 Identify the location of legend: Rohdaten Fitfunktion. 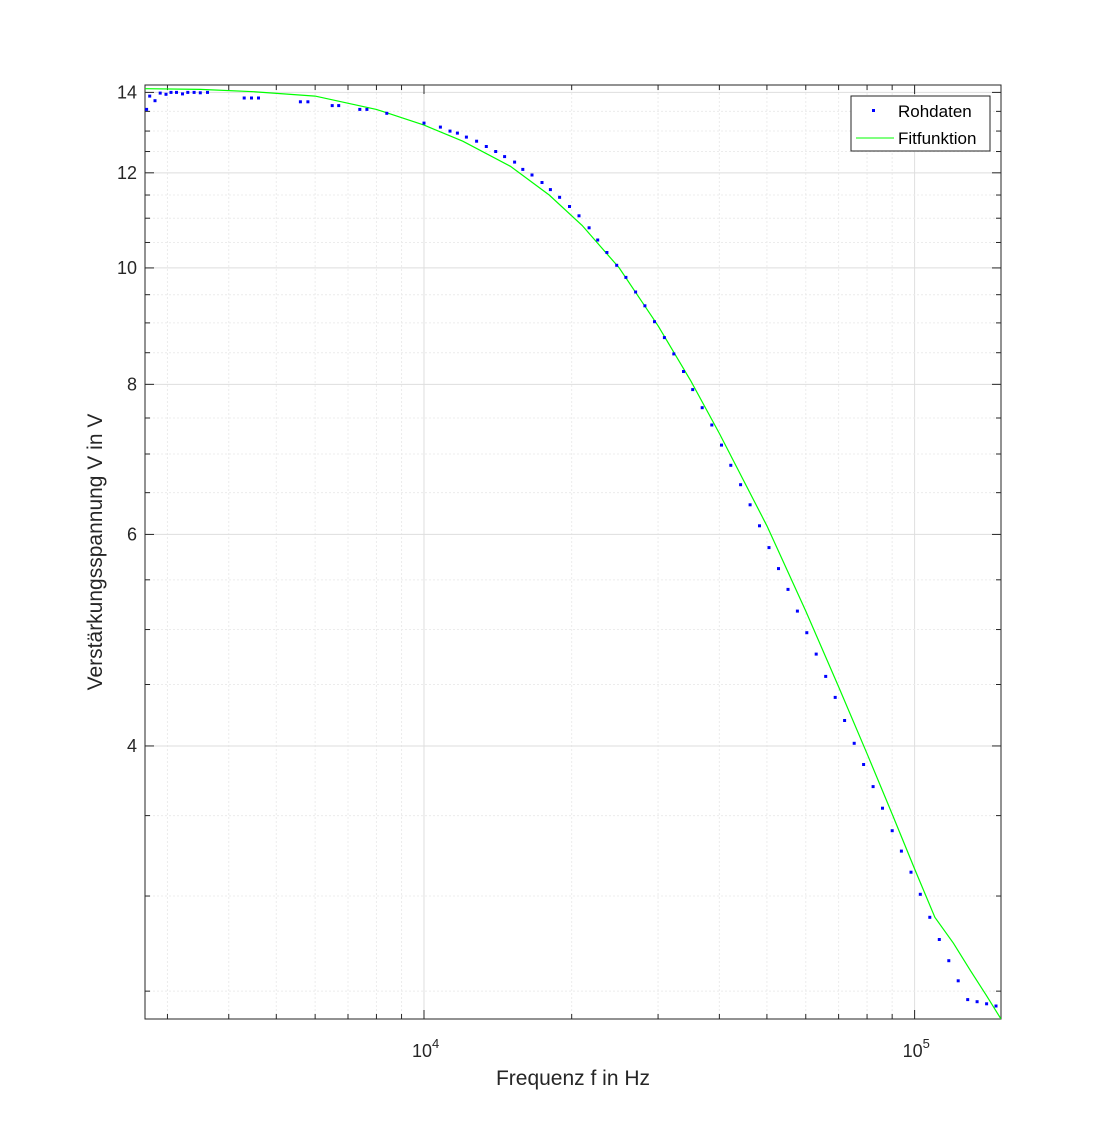
(920, 123).